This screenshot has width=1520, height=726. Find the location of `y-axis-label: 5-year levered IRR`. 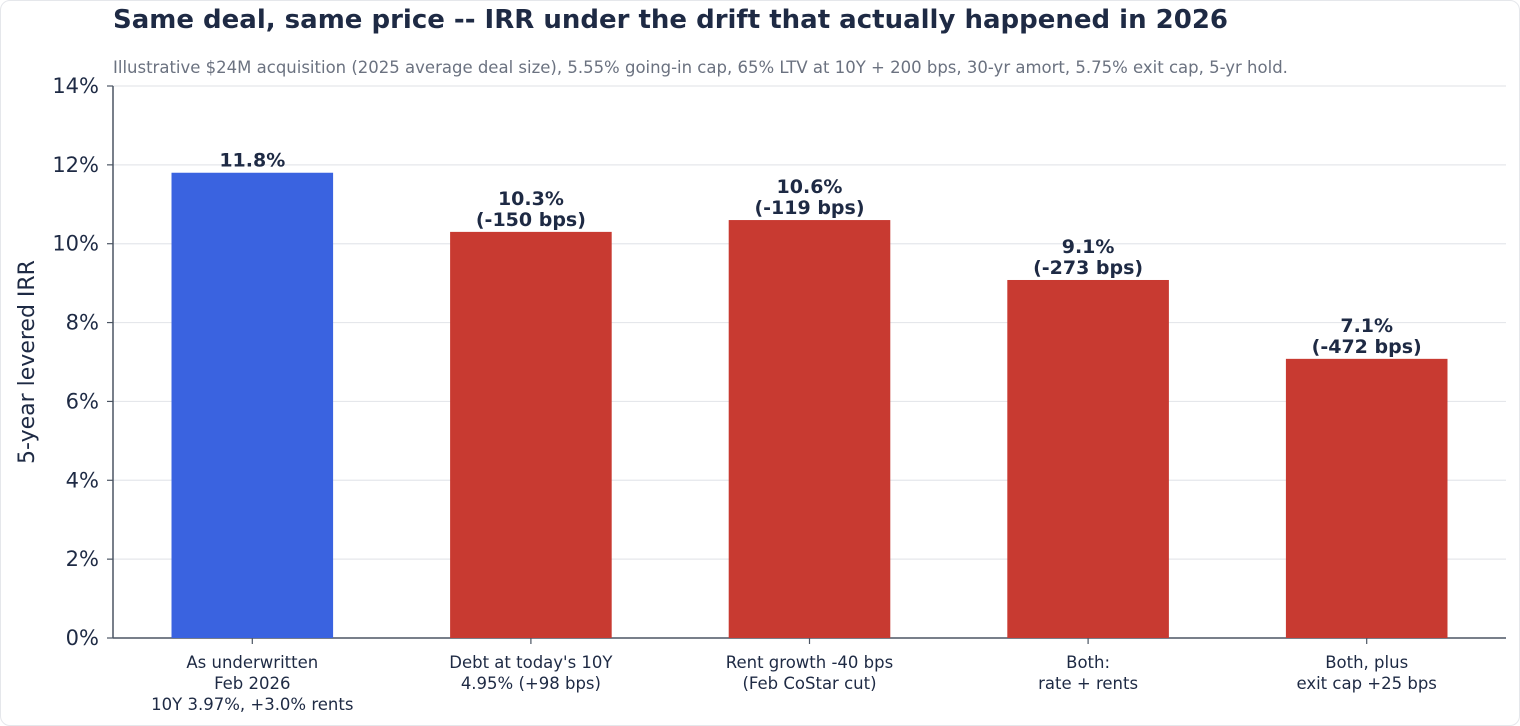

y-axis-label: 5-year levered IRR is located at coordinates (27, 362).